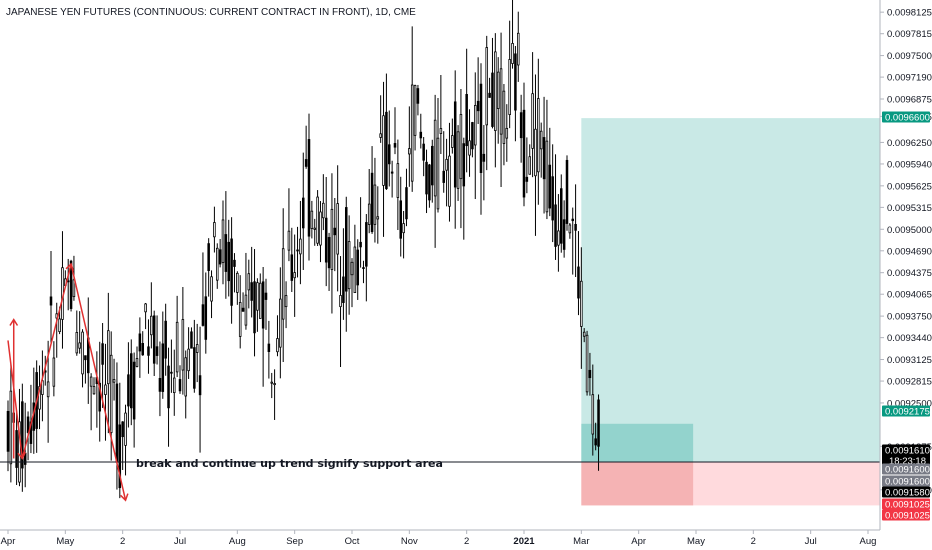 This screenshot has height=550, width=932. I want to click on time-tick-label: Apr, so click(638, 541).